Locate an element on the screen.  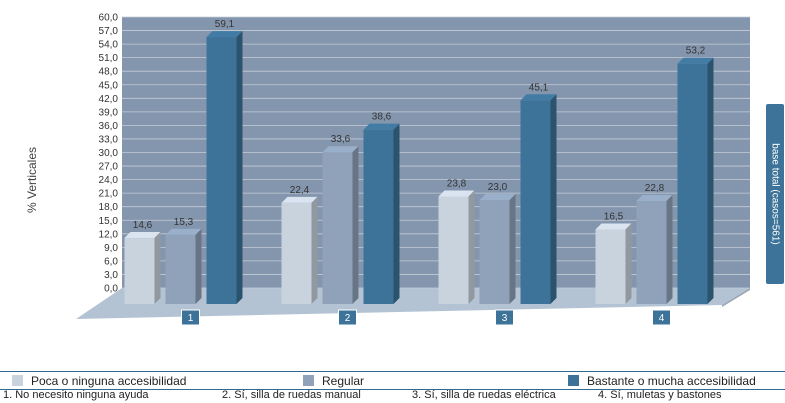
y-tick-label: 36,0 is located at coordinates (109, 126).